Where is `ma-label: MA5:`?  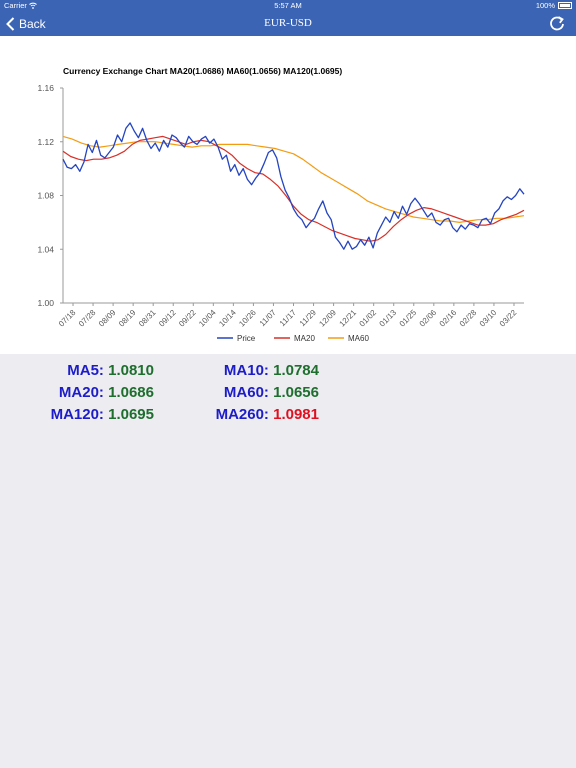
ma-label: MA5: is located at coordinates (88, 370).